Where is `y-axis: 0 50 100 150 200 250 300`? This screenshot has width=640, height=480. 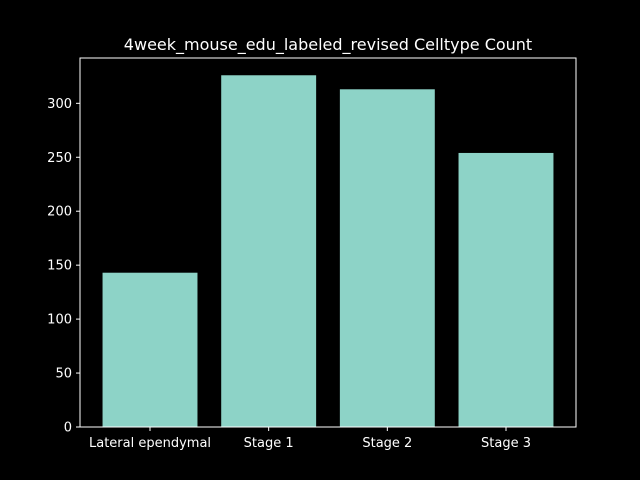 y-axis: 0 50 100 150 200 250 300 is located at coordinates (63, 266).